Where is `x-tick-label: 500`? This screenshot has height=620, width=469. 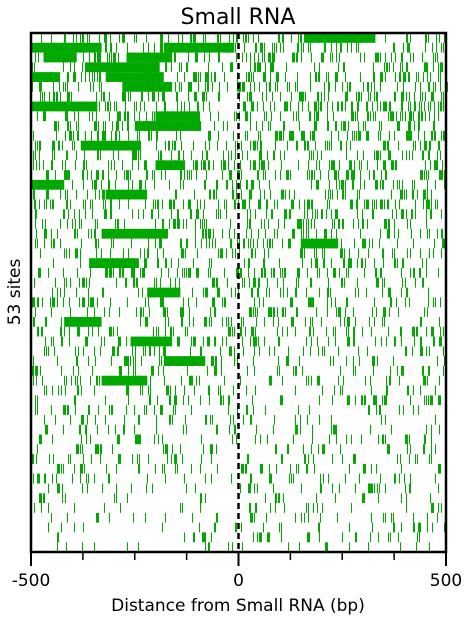 x-tick-label: 500 is located at coordinates (446, 581).